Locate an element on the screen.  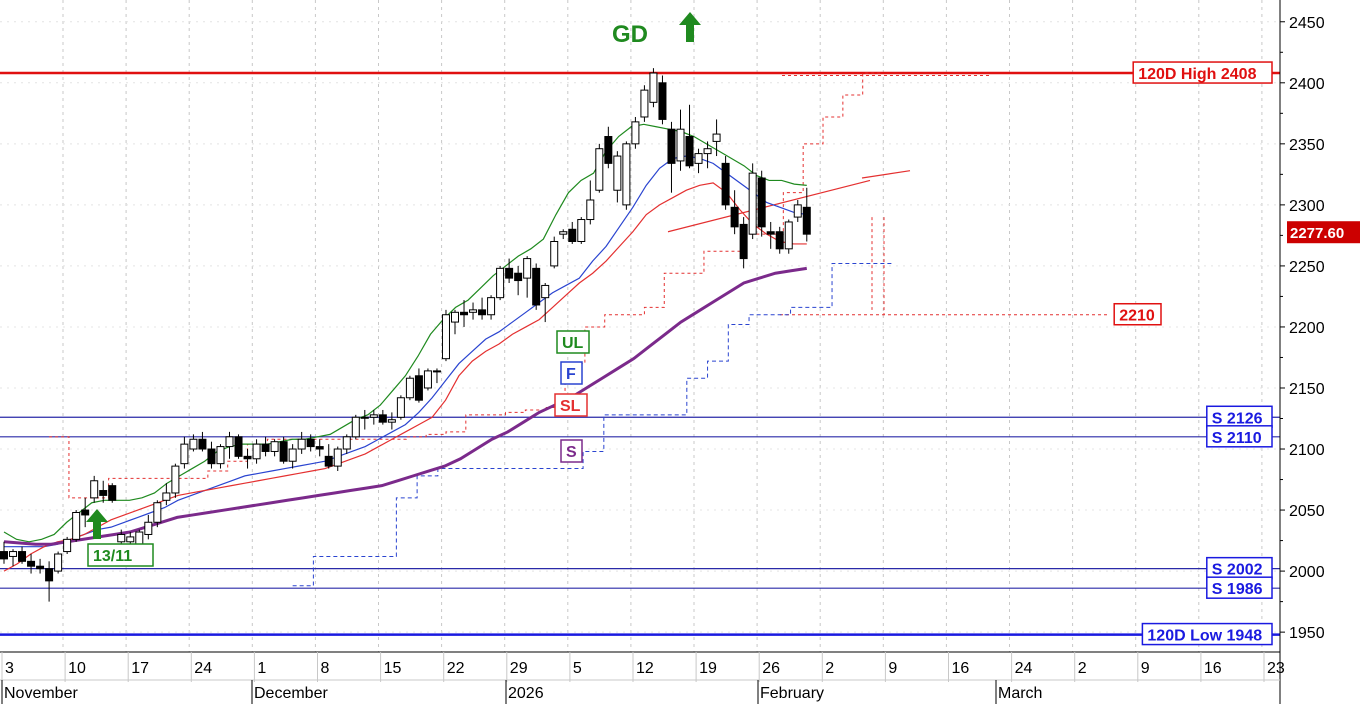
y-tick-label: 2100 is located at coordinates (1307, 450).